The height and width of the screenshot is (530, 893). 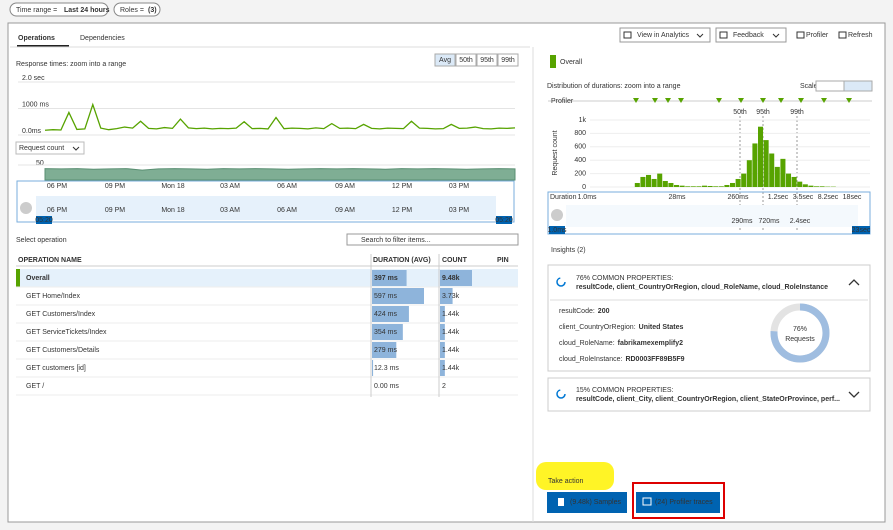 What do you see at coordinates (102, 38) in the screenshot?
I see `tab: Dependencies` at bounding box center [102, 38].